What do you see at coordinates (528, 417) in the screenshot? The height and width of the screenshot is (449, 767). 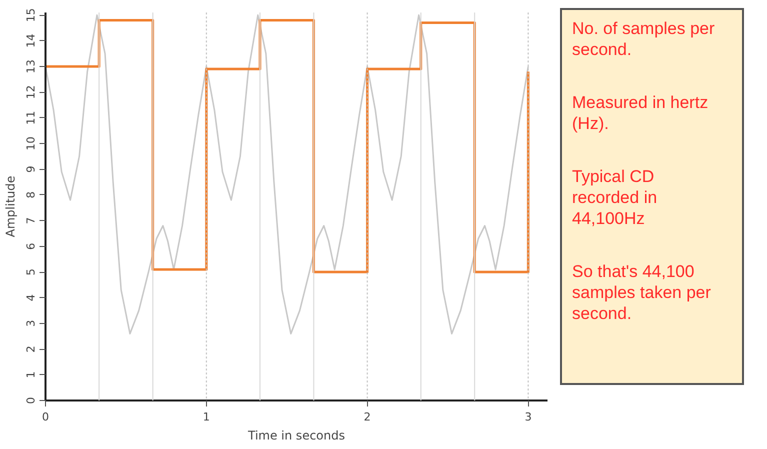 I see `x-tick-label: 3` at bounding box center [528, 417].